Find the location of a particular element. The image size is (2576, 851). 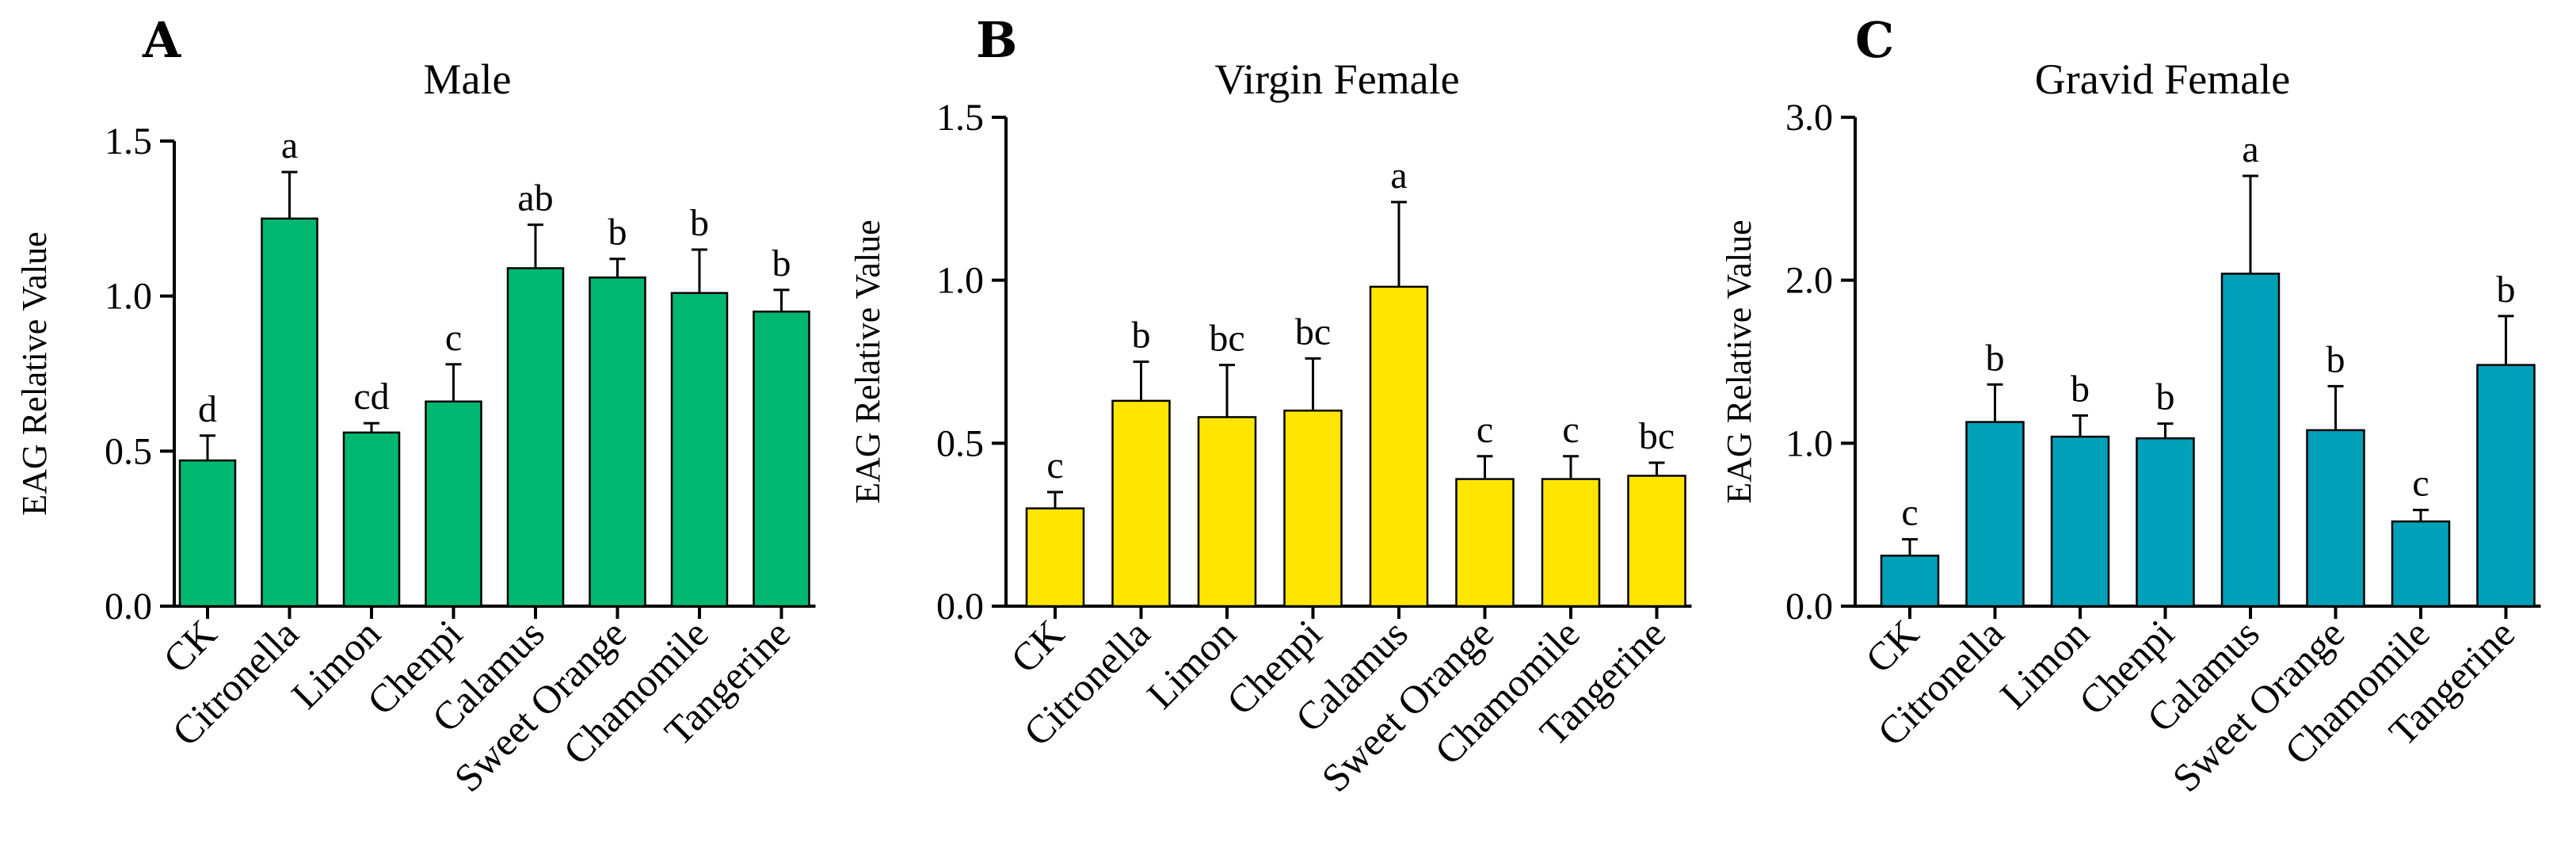

significance-label: ab is located at coordinates (535, 198).